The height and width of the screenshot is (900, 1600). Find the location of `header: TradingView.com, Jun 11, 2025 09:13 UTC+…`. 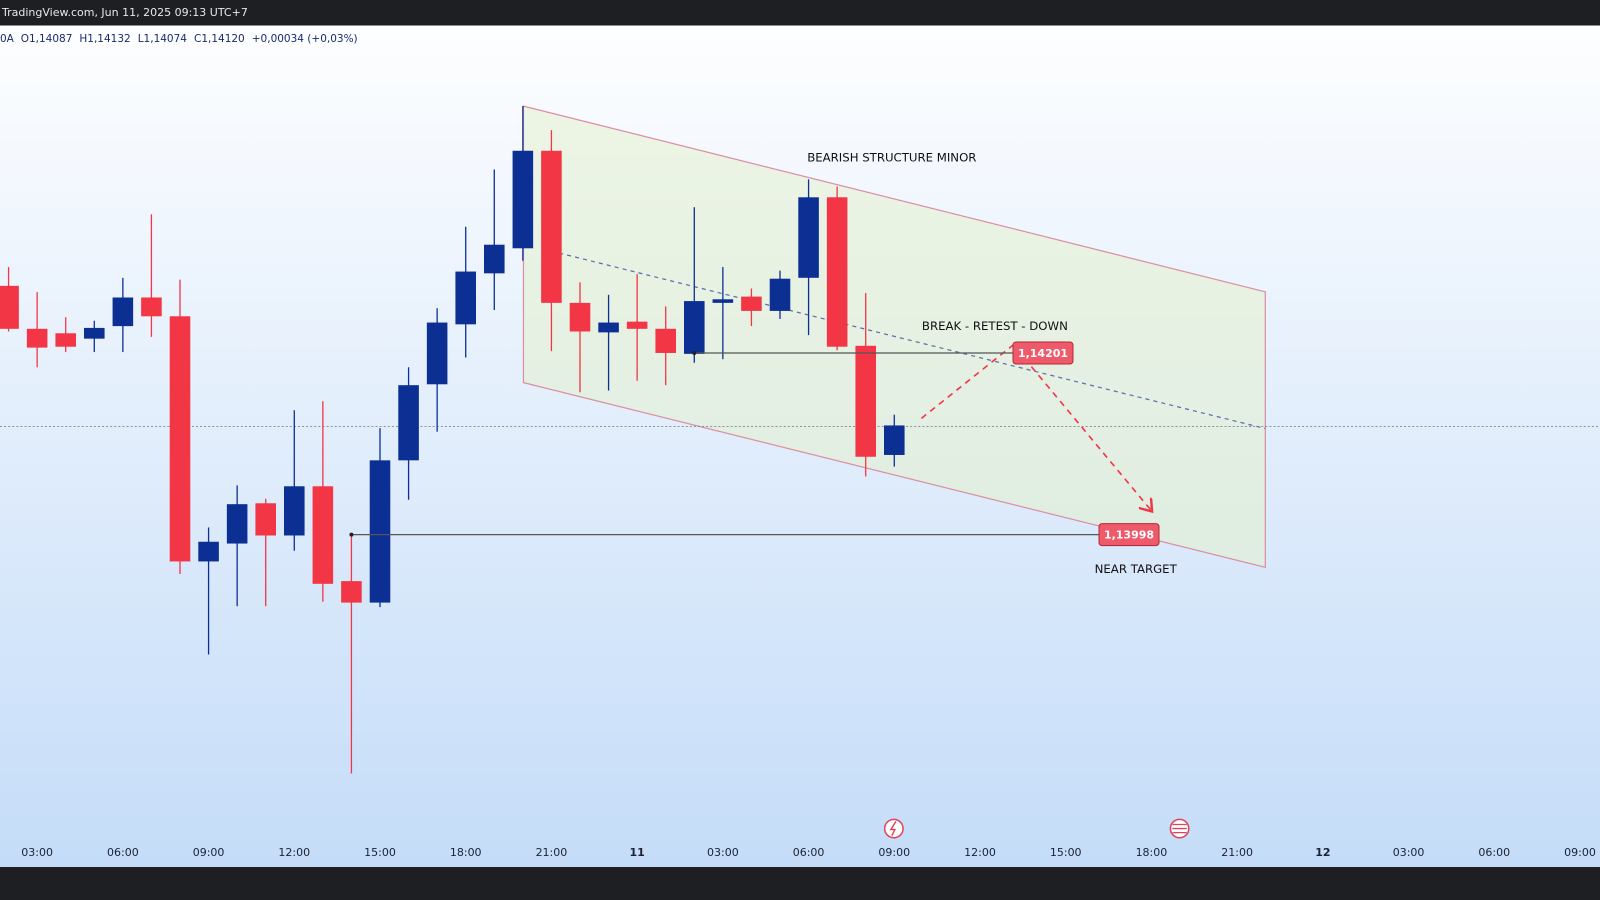

header: TradingView.com, Jun 11, 2025 09:13 UTC+… is located at coordinates (124, 12).